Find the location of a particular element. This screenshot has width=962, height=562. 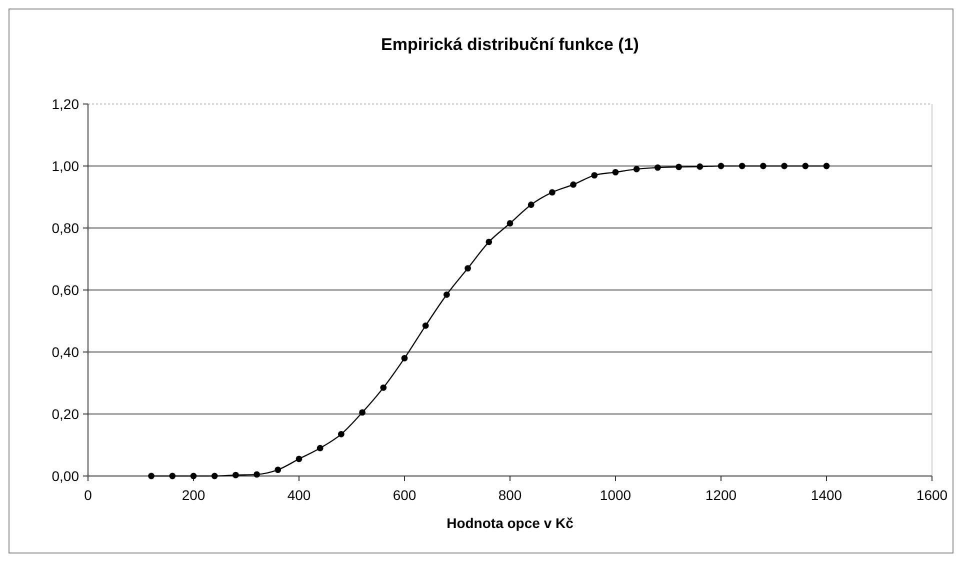

x-tick-label: 1200 is located at coordinates (721, 495).